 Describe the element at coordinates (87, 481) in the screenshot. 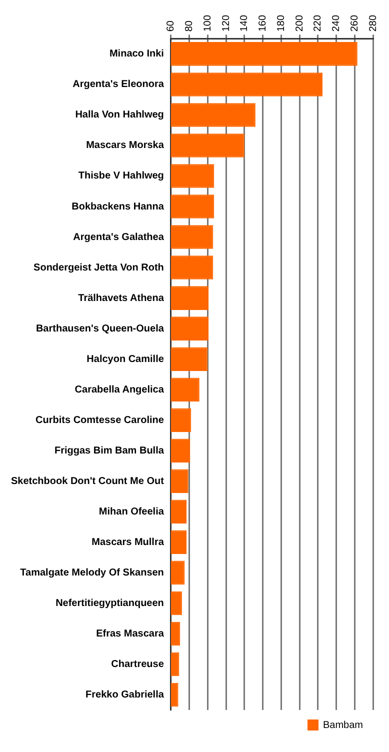

I see `y-tick-label: Sketchbook Don't Count Me Out` at that location.